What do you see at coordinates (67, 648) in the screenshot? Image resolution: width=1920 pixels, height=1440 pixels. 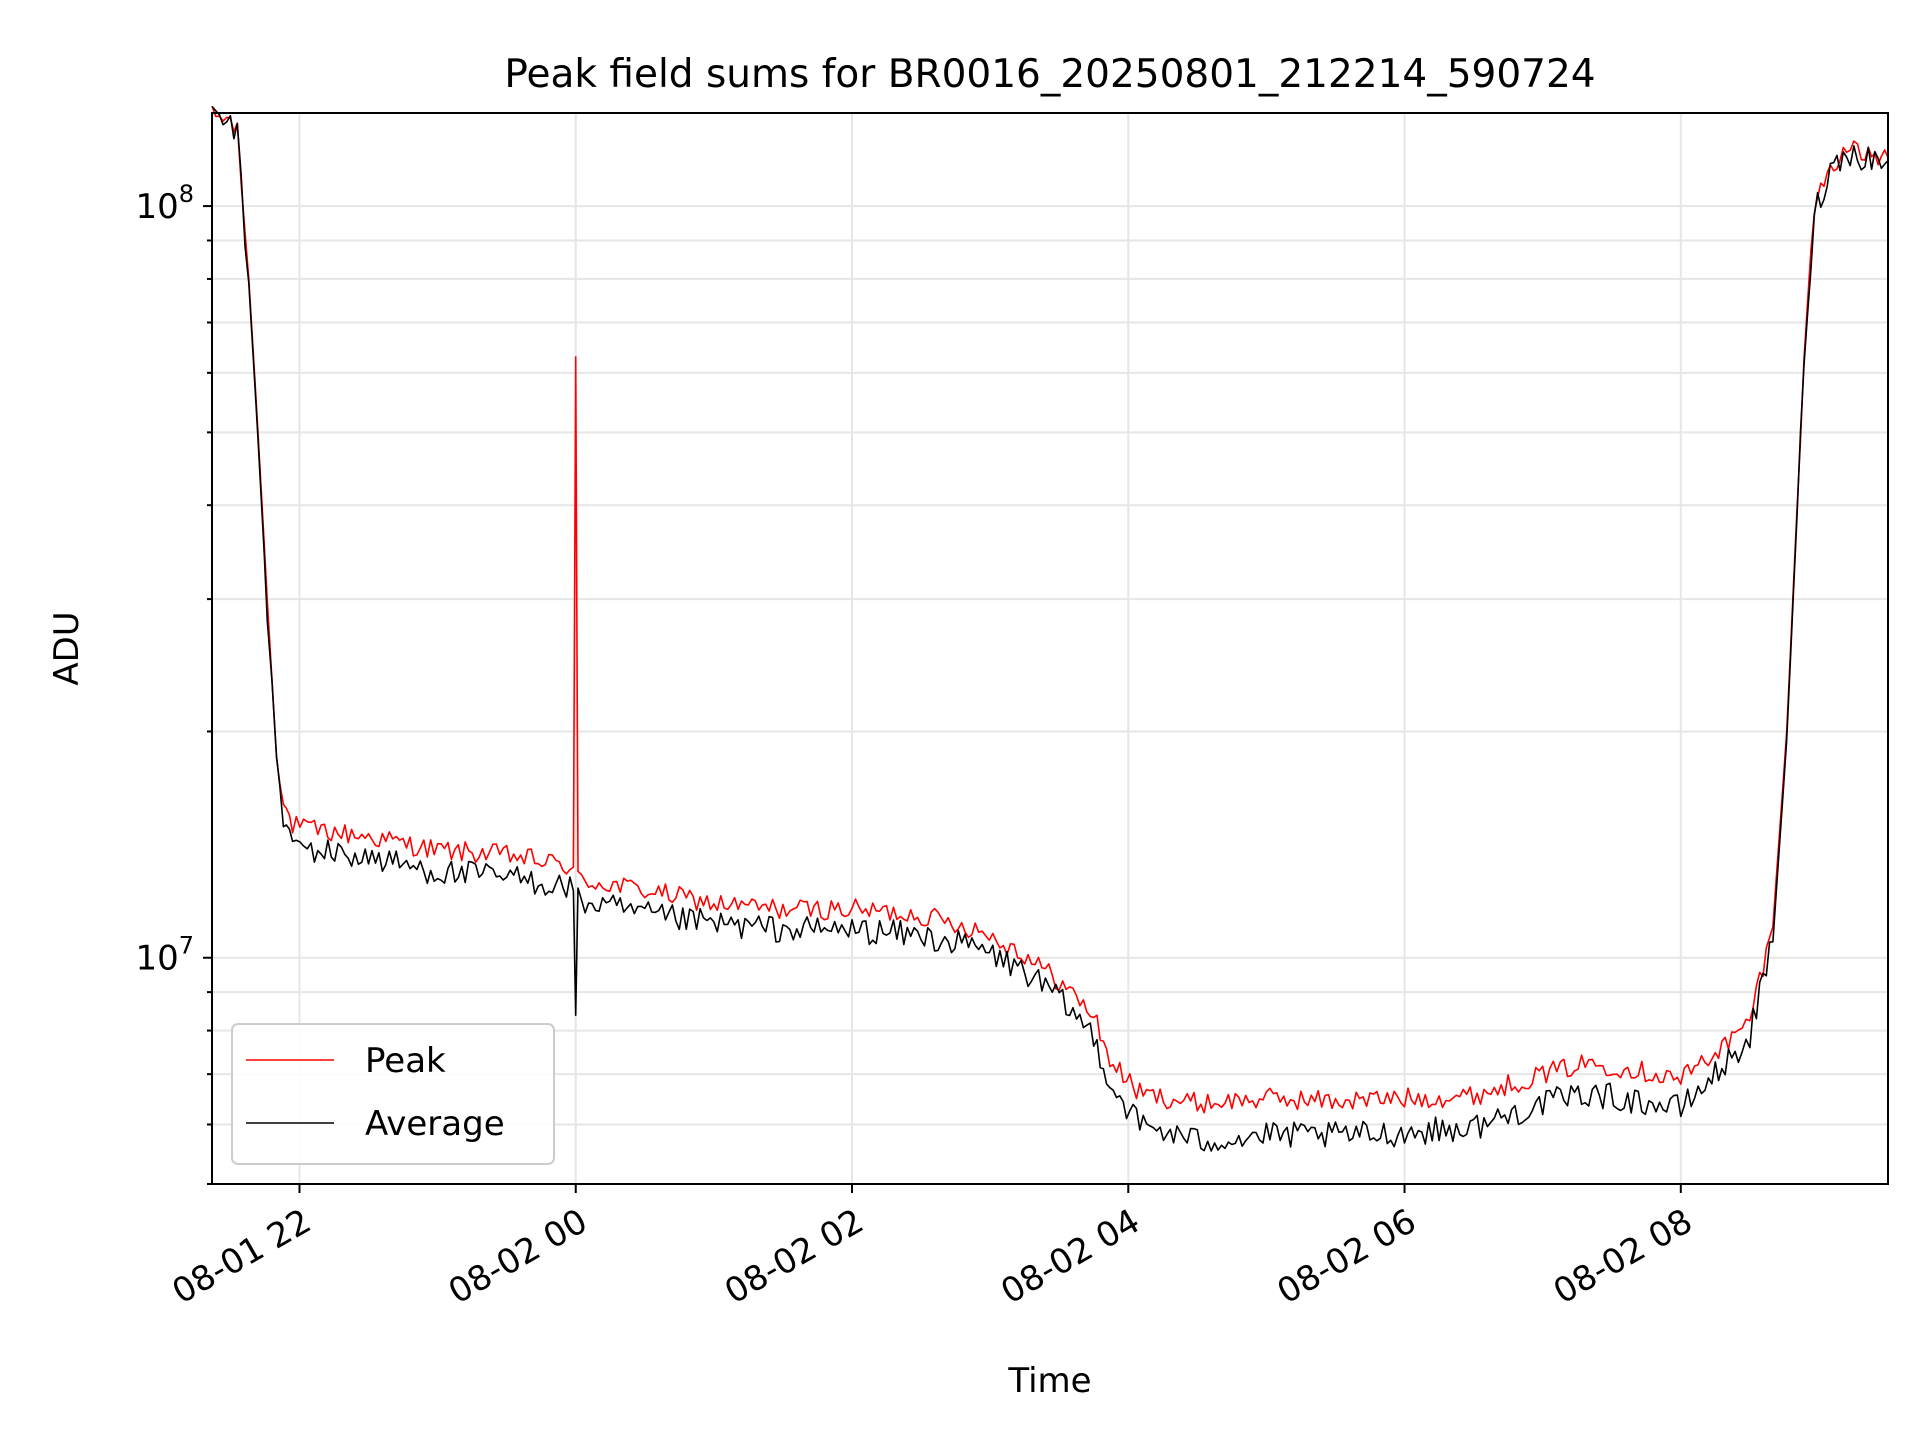 I see `y-axis-label: ADU` at bounding box center [67, 648].